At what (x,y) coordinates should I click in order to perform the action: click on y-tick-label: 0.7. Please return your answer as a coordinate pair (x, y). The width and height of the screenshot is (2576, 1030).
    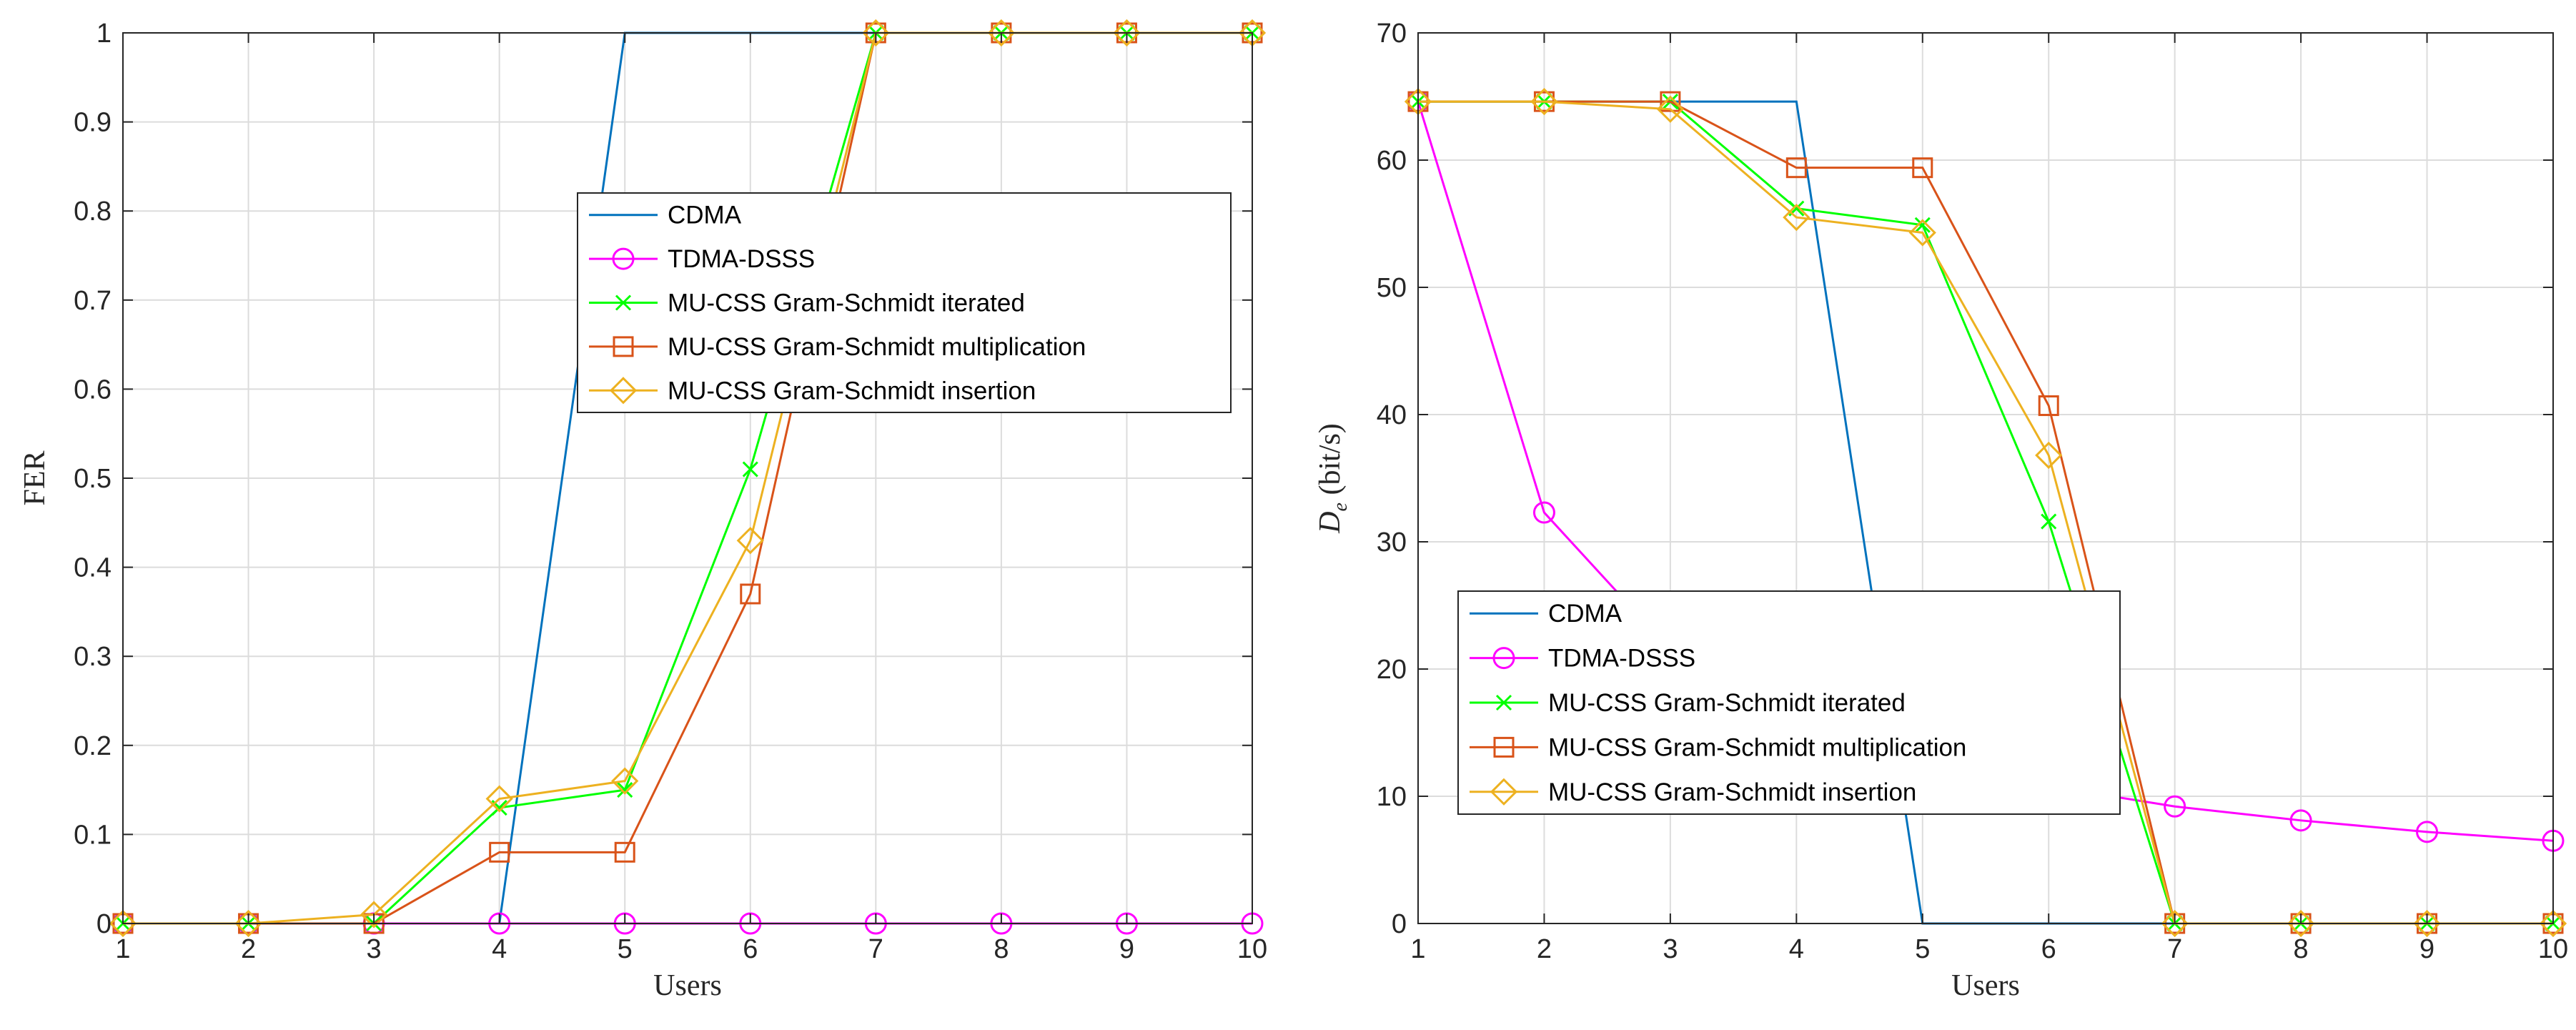
    Looking at the image, I should click on (93, 301).